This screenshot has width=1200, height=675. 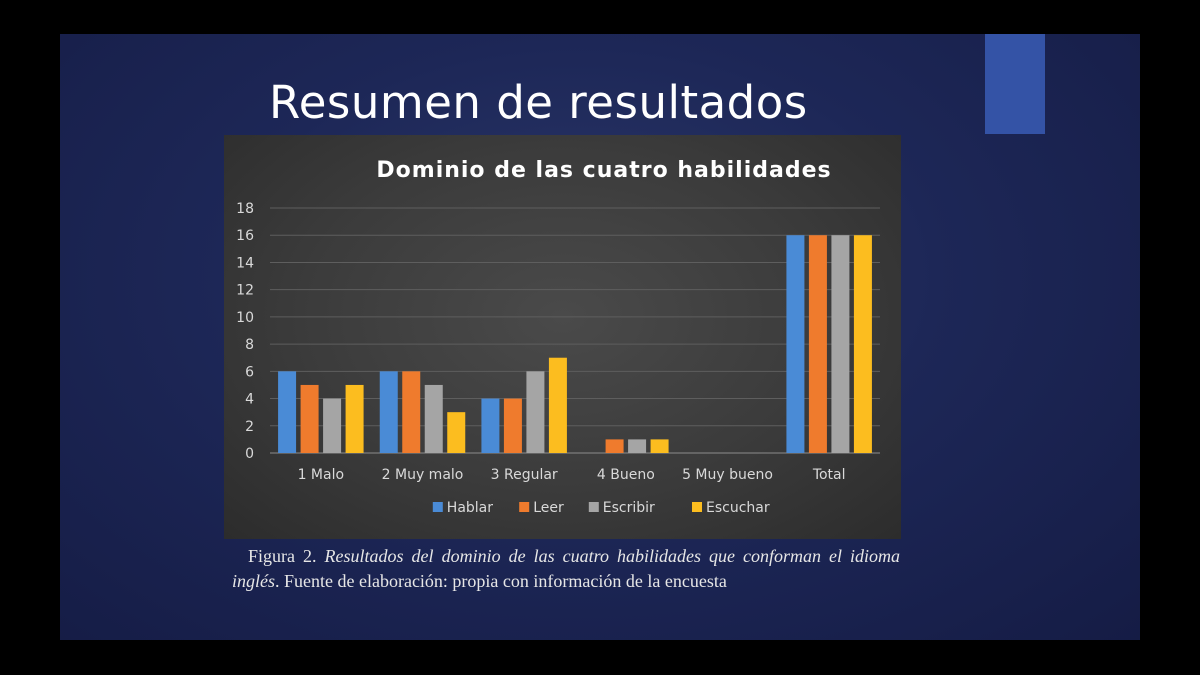 I want to click on chart-title: Dominio de las cuatro habilidades, so click(x=603, y=170).